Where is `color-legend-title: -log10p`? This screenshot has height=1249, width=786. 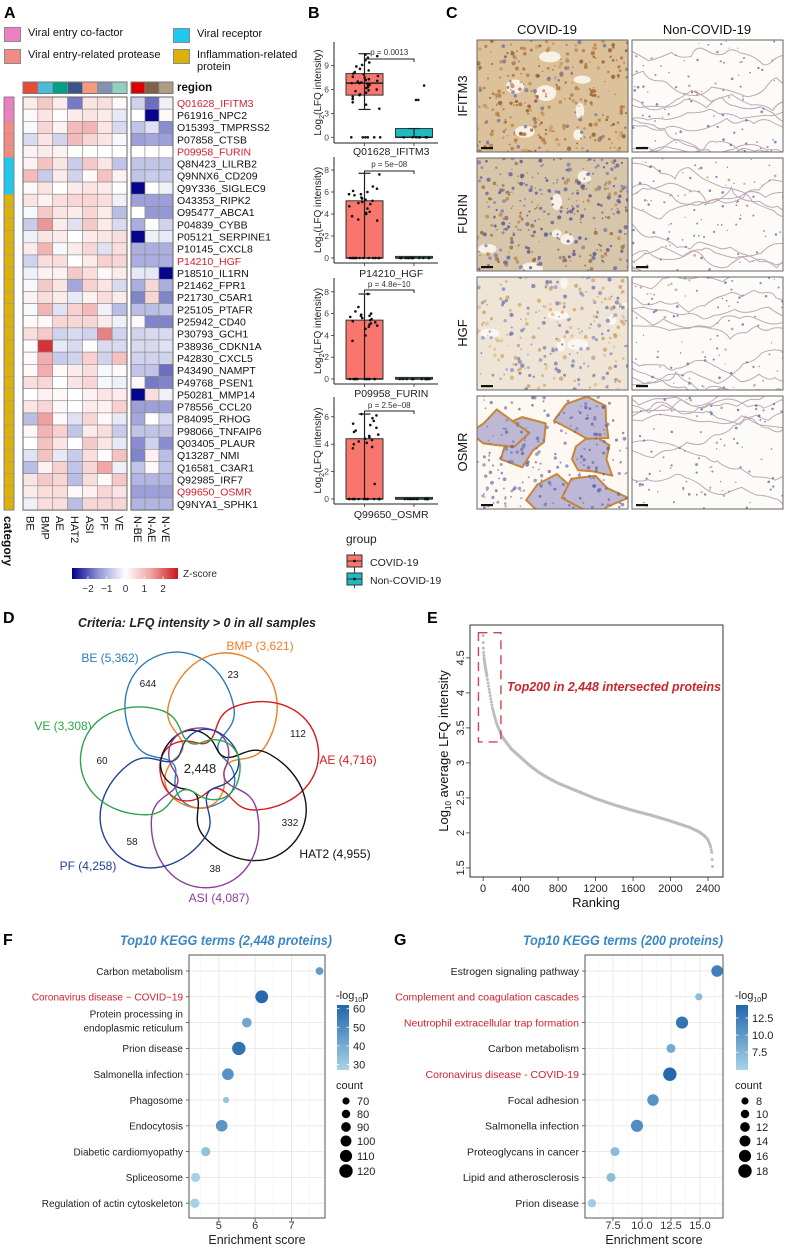 color-legend-title: -log10p is located at coordinates (352, 997).